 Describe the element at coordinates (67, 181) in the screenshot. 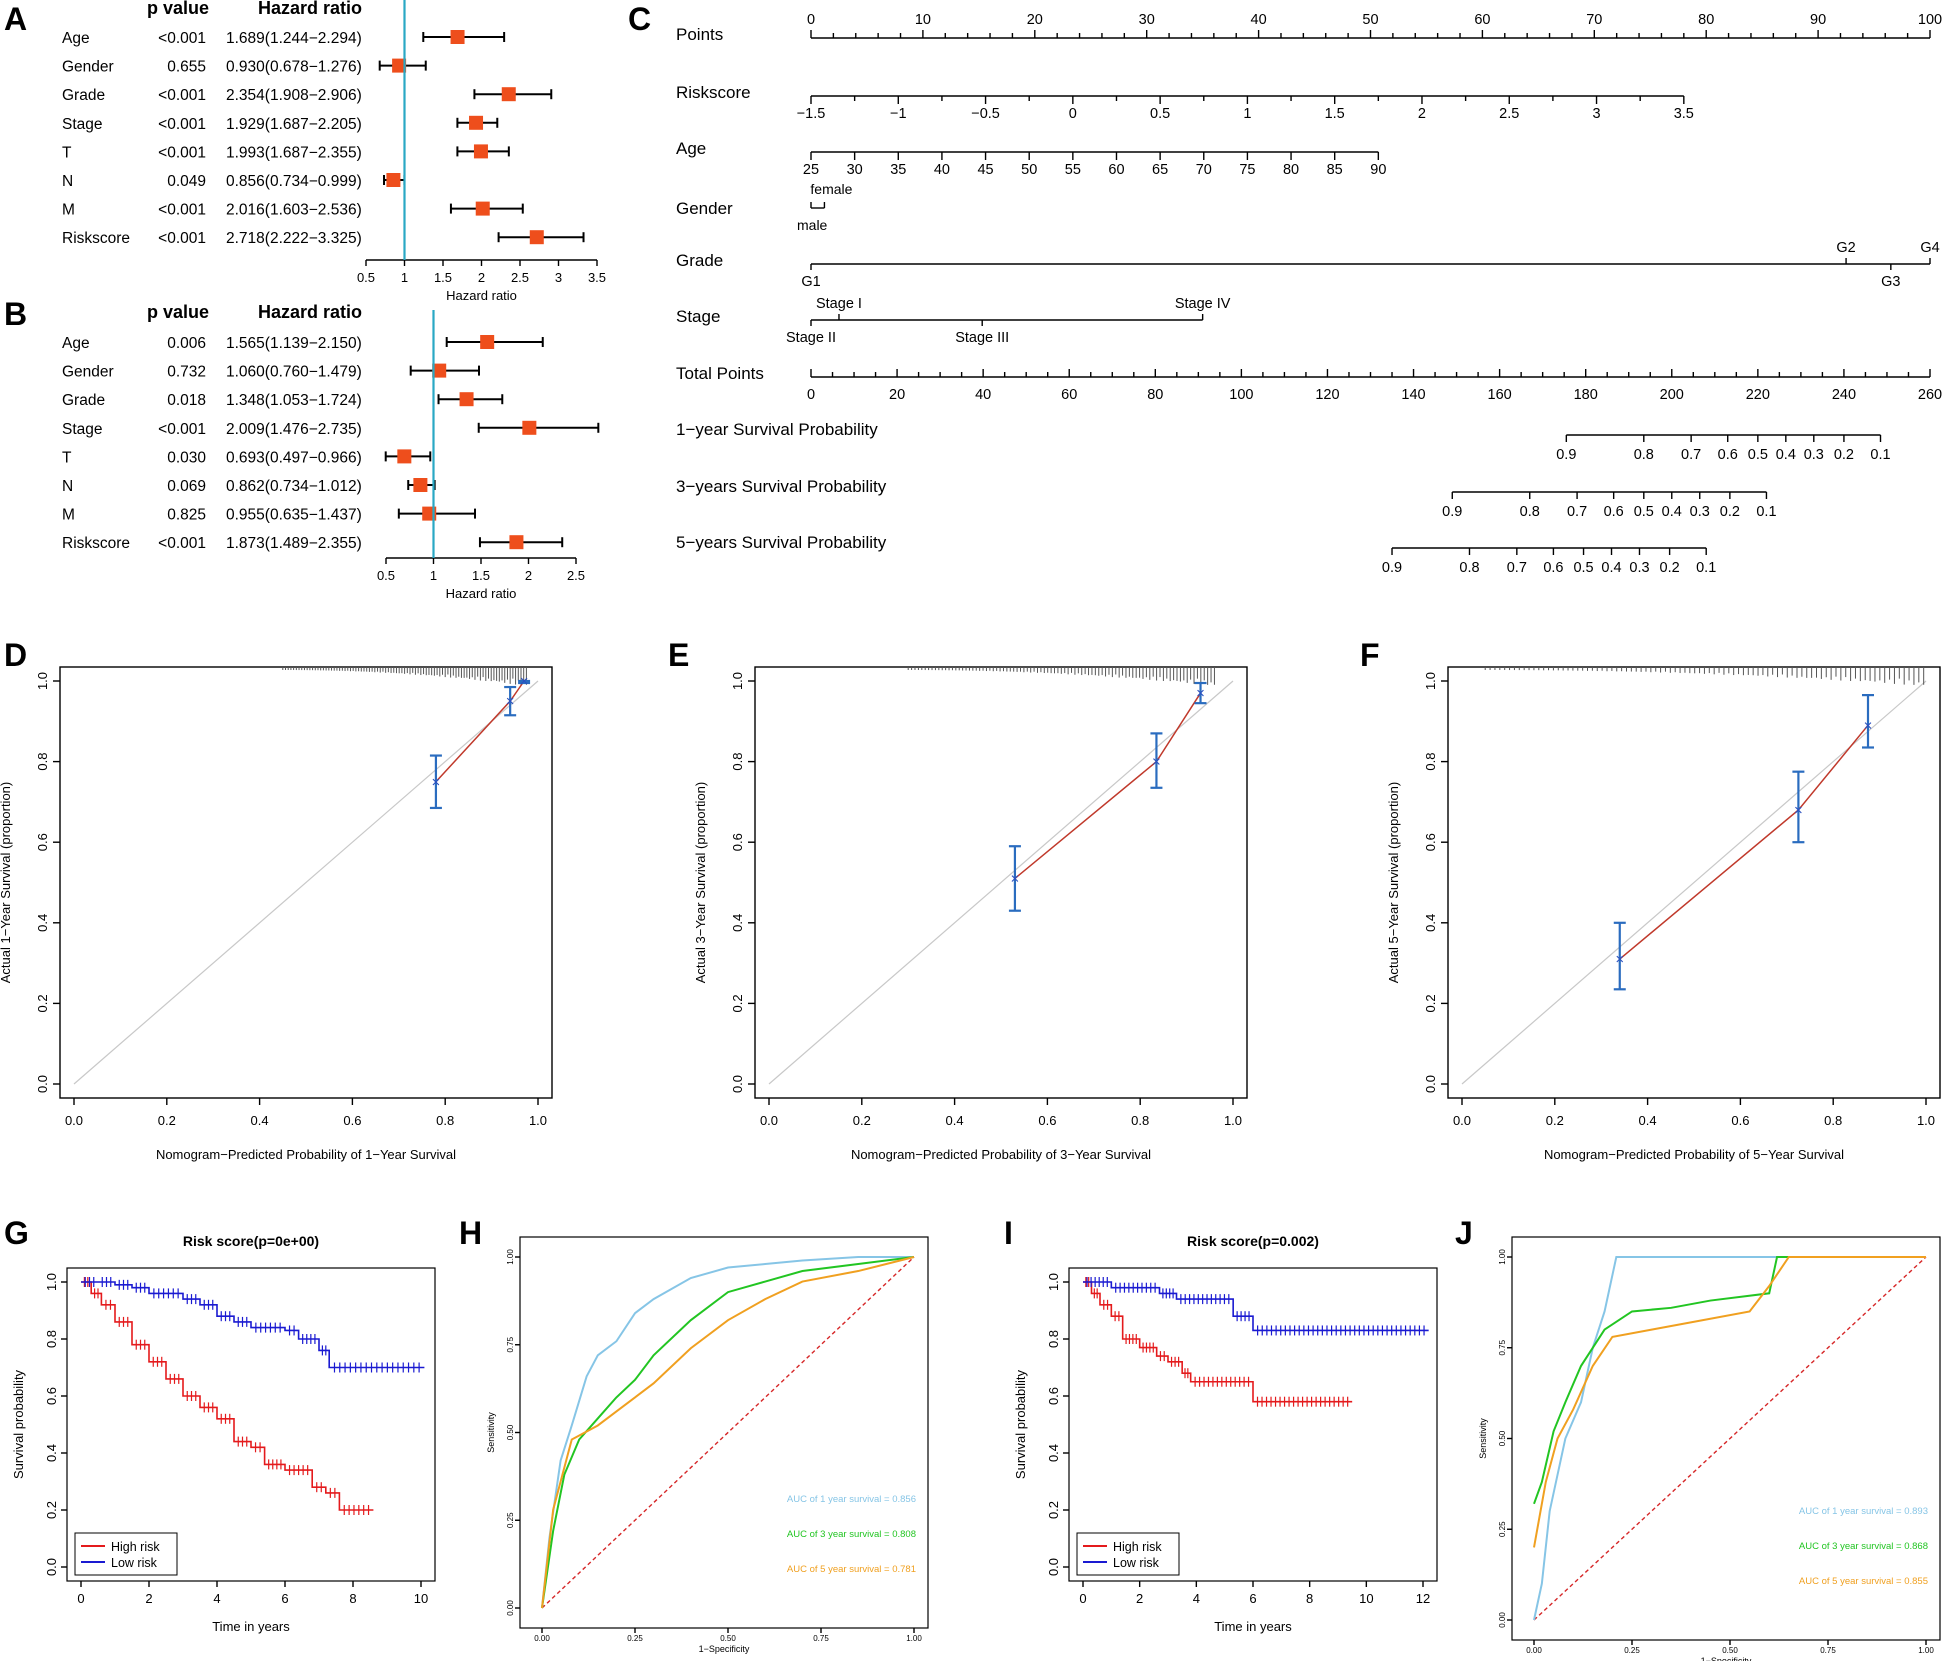

I see `forest-row-label: N` at that location.